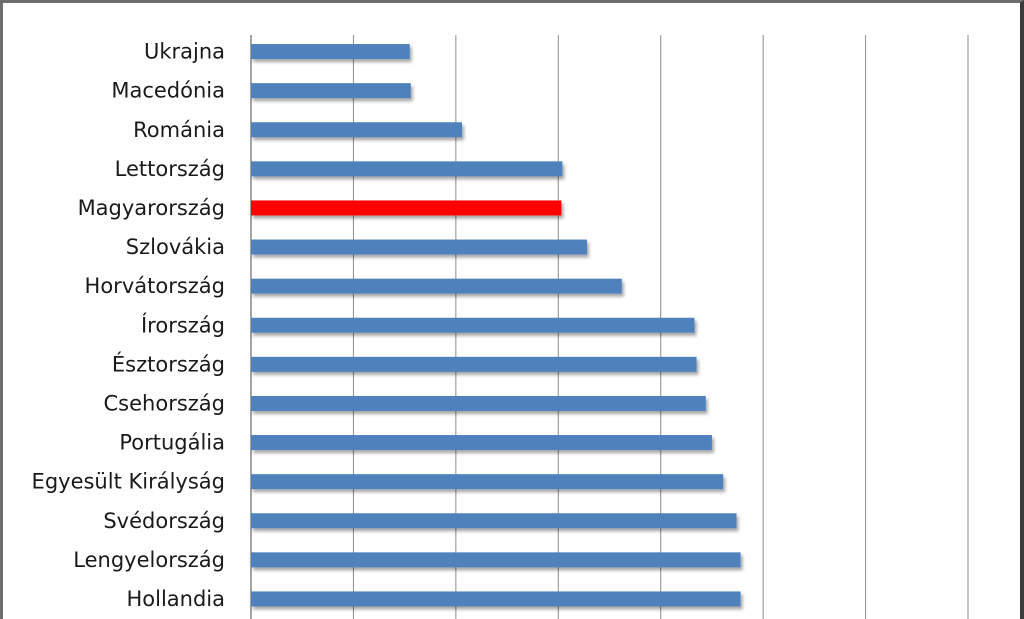 Image resolution: width=1024 pixels, height=619 pixels. I want to click on category-label: Lengyelország, so click(149, 560).